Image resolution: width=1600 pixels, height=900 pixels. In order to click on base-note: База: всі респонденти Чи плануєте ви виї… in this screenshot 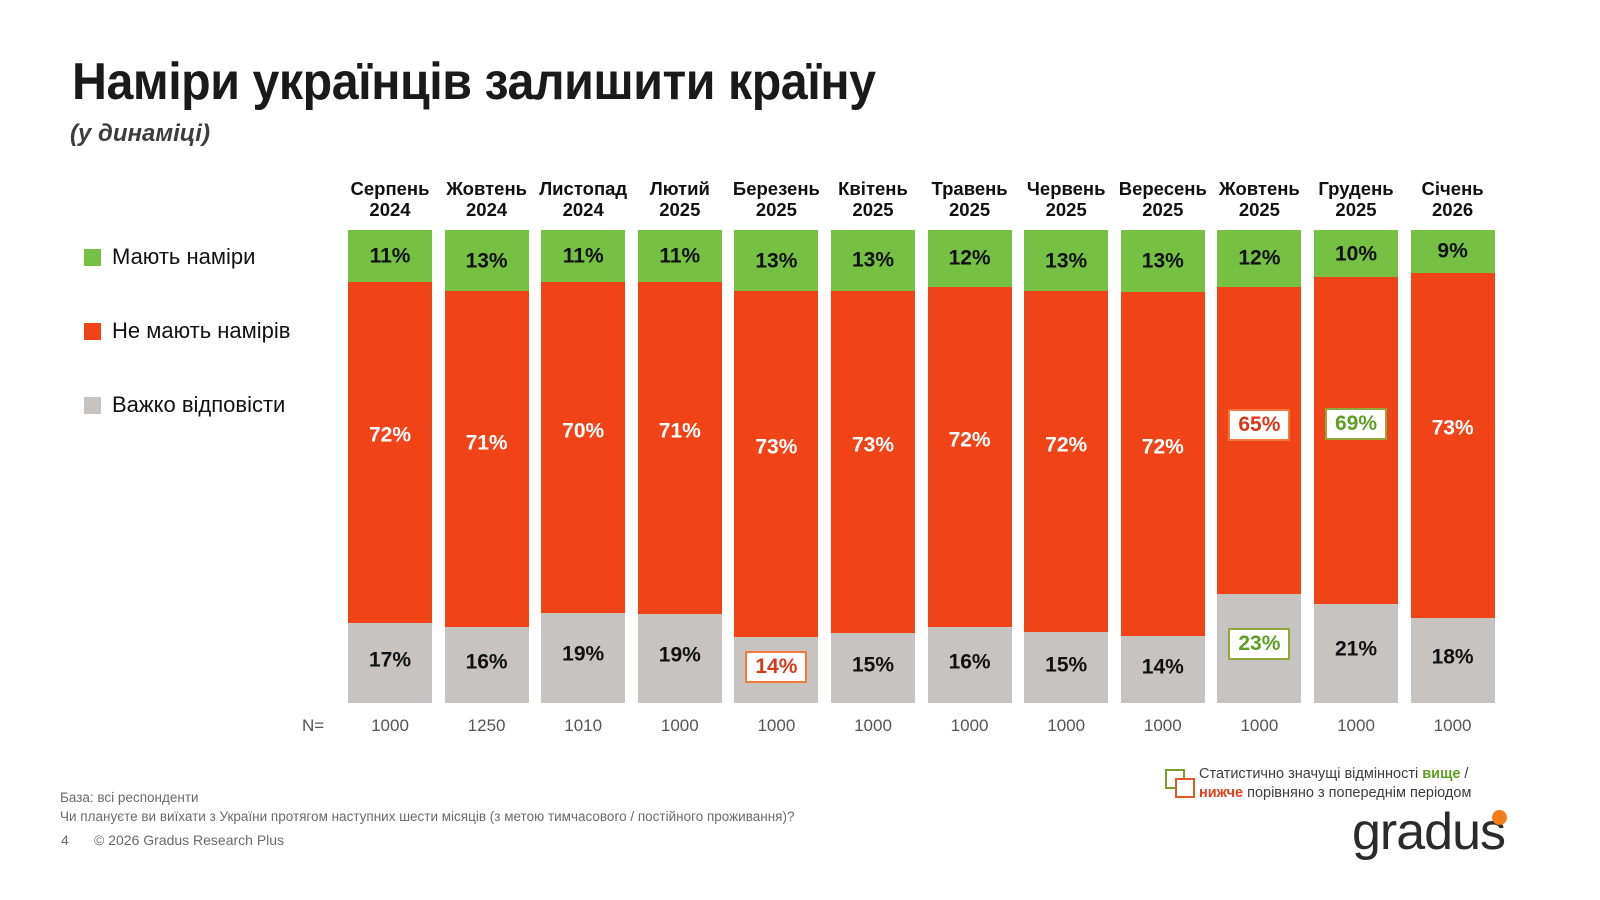, I will do `click(427, 807)`.